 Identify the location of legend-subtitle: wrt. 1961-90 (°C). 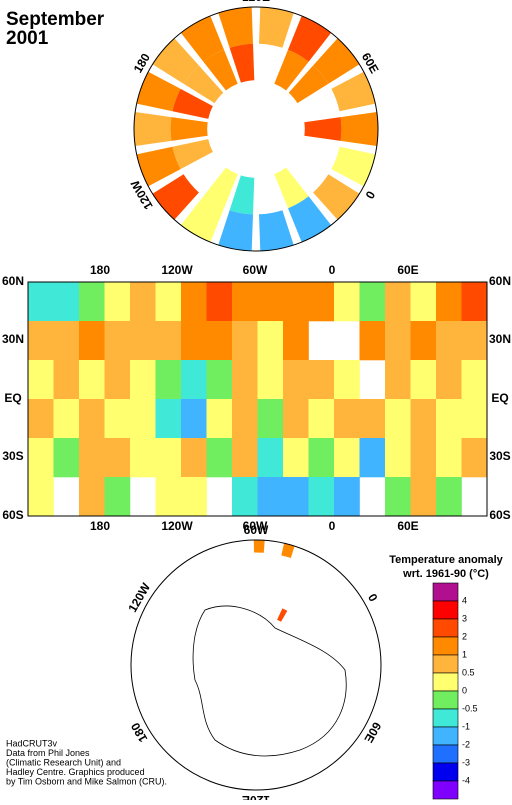
(445, 574).